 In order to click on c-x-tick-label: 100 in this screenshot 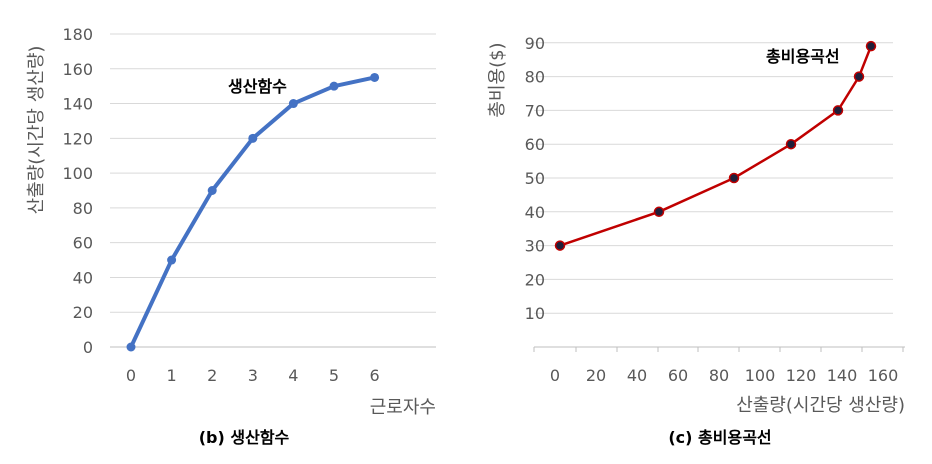, I will do `click(760, 375)`.